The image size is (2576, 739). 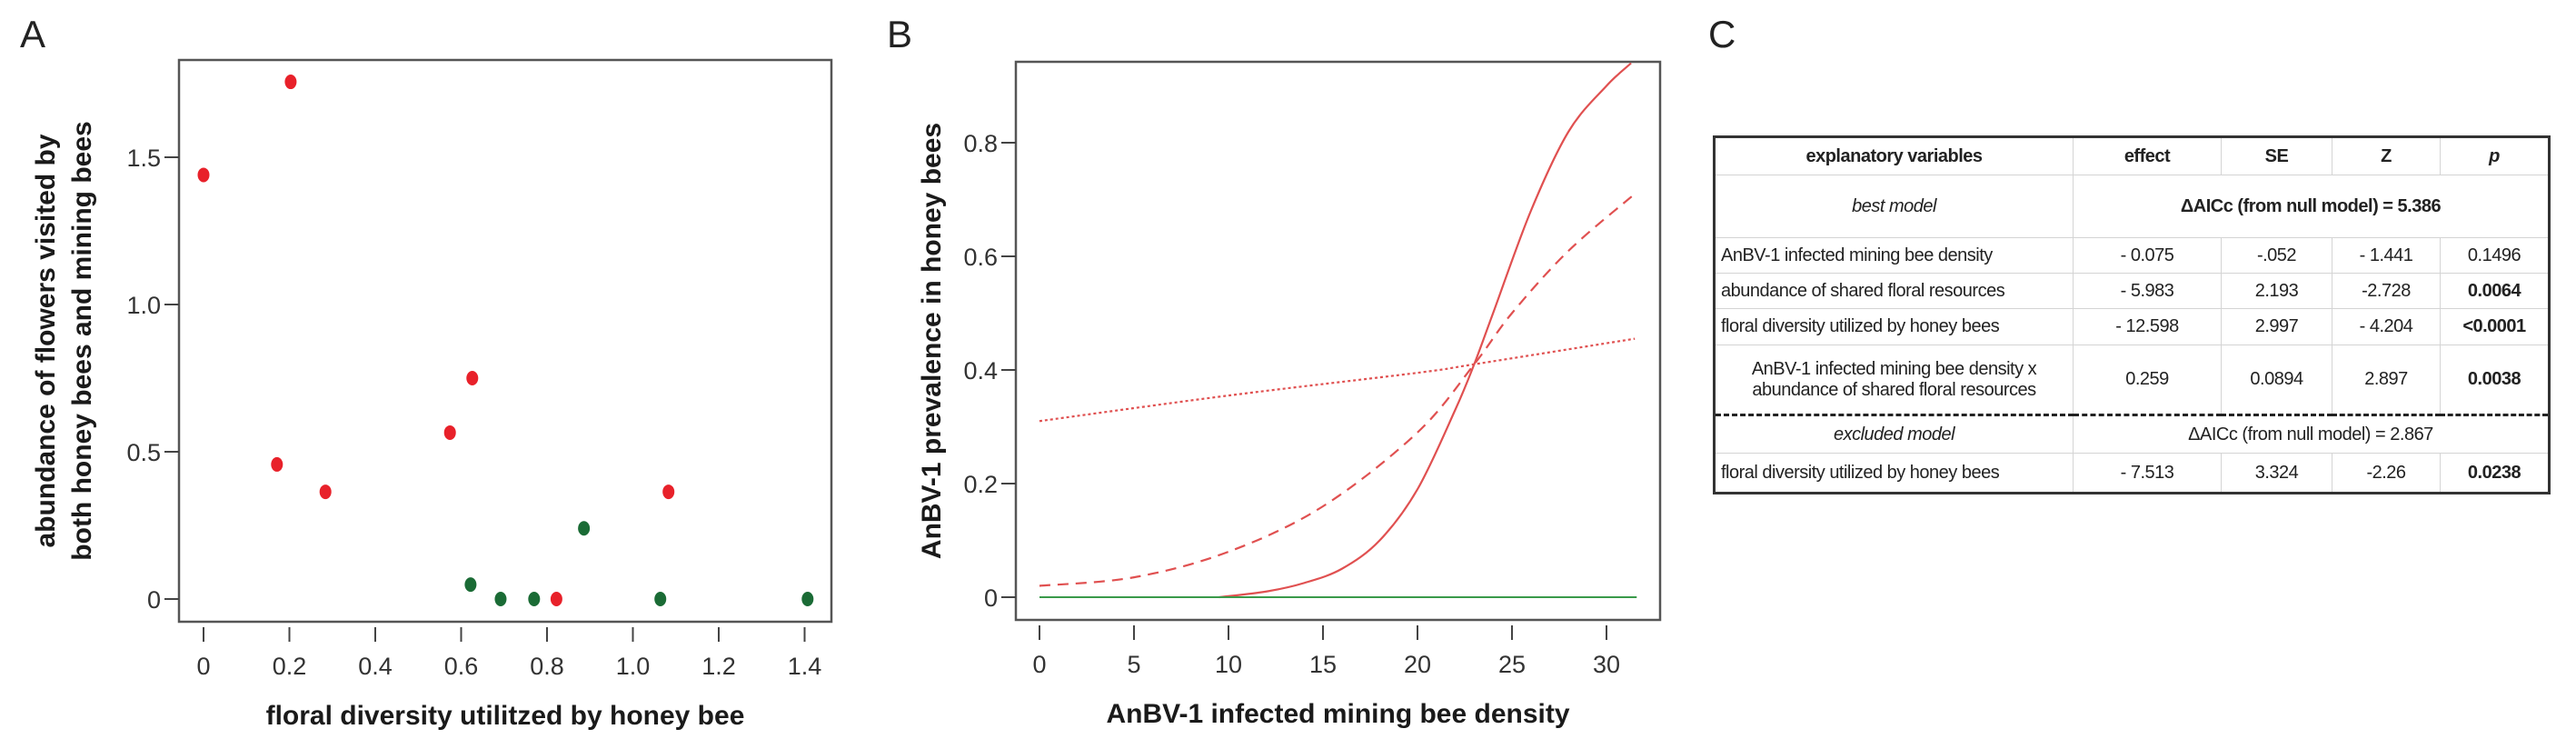 What do you see at coordinates (2495, 255) in the screenshot?
I see `row-p: 0.1496` at bounding box center [2495, 255].